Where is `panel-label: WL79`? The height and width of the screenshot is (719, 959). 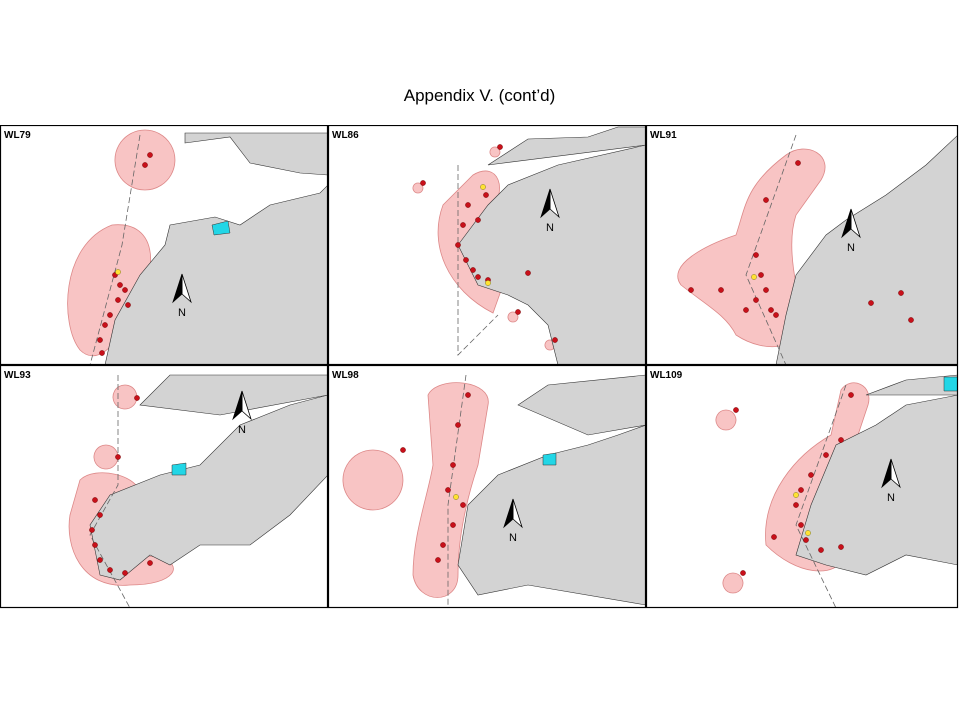 panel-label: WL79 is located at coordinates (17, 135).